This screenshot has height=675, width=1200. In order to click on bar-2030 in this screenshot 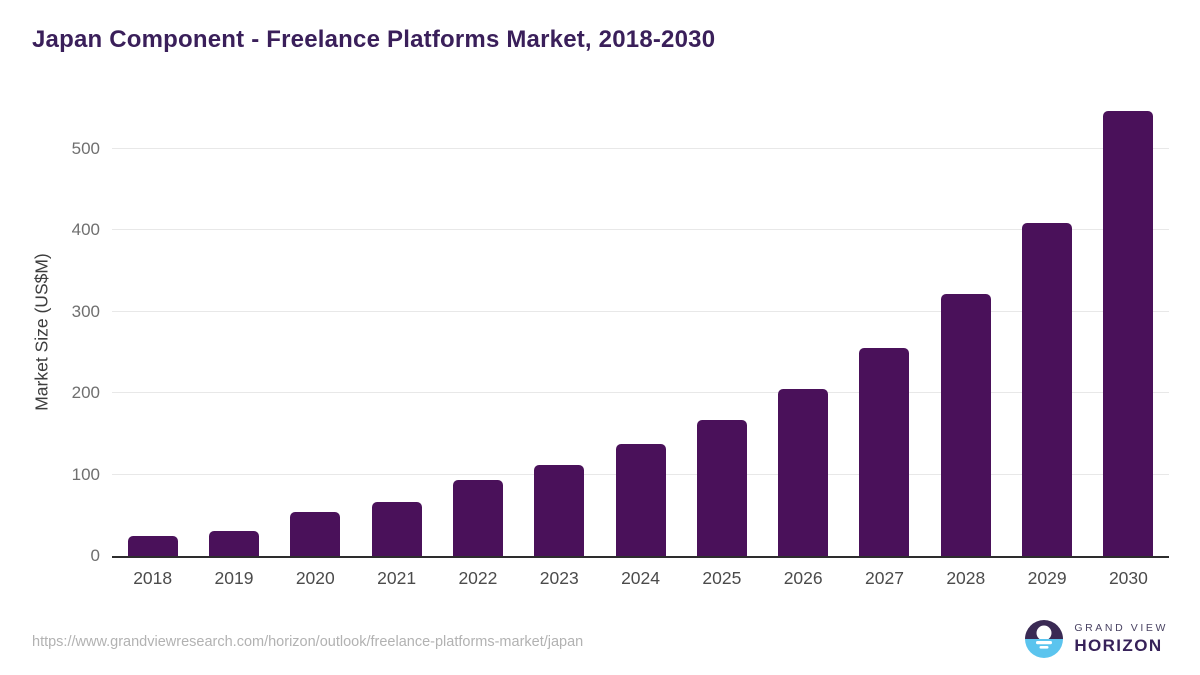, I will do `click(1128, 333)`.